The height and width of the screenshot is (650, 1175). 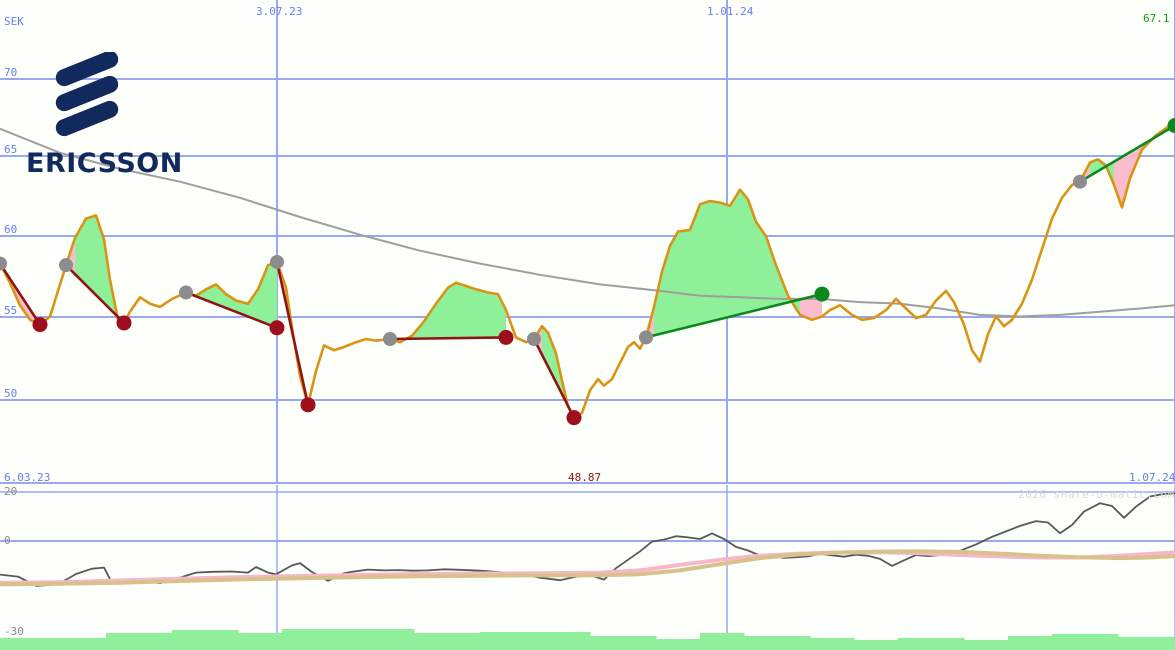 What do you see at coordinates (1135, 171) in the screenshot?
I see `trend-fill-down` at bounding box center [1135, 171].